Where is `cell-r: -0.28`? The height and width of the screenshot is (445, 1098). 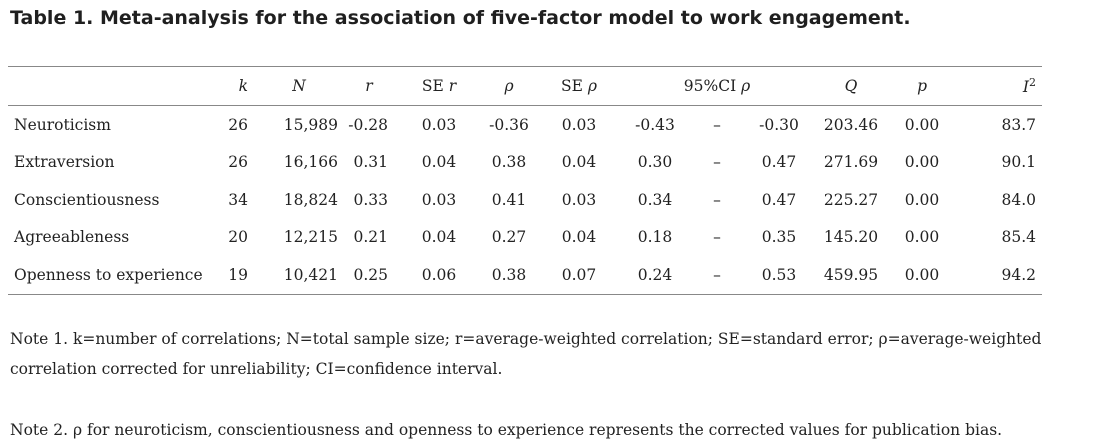 cell-r: -0.28 is located at coordinates (368, 124).